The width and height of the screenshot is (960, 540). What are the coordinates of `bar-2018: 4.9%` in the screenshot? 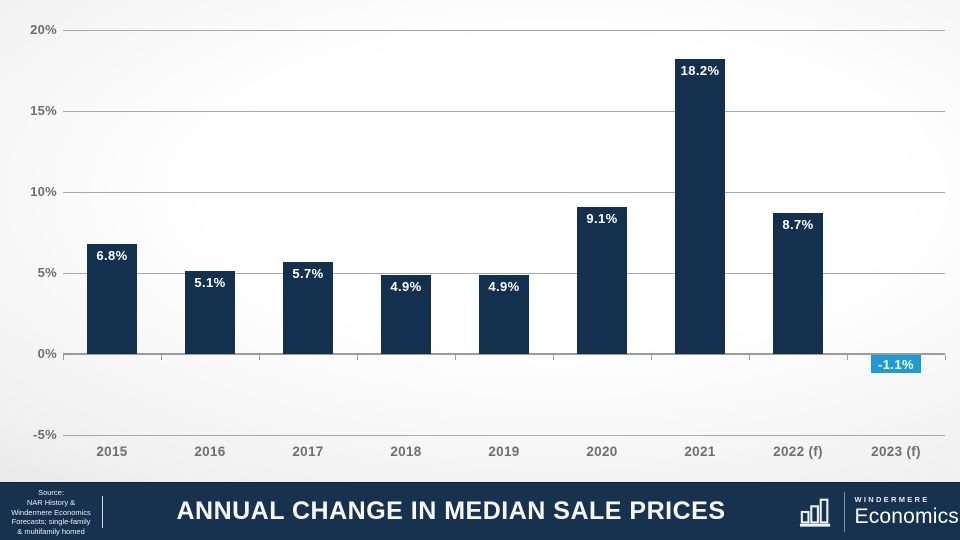 It's located at (406, 314).